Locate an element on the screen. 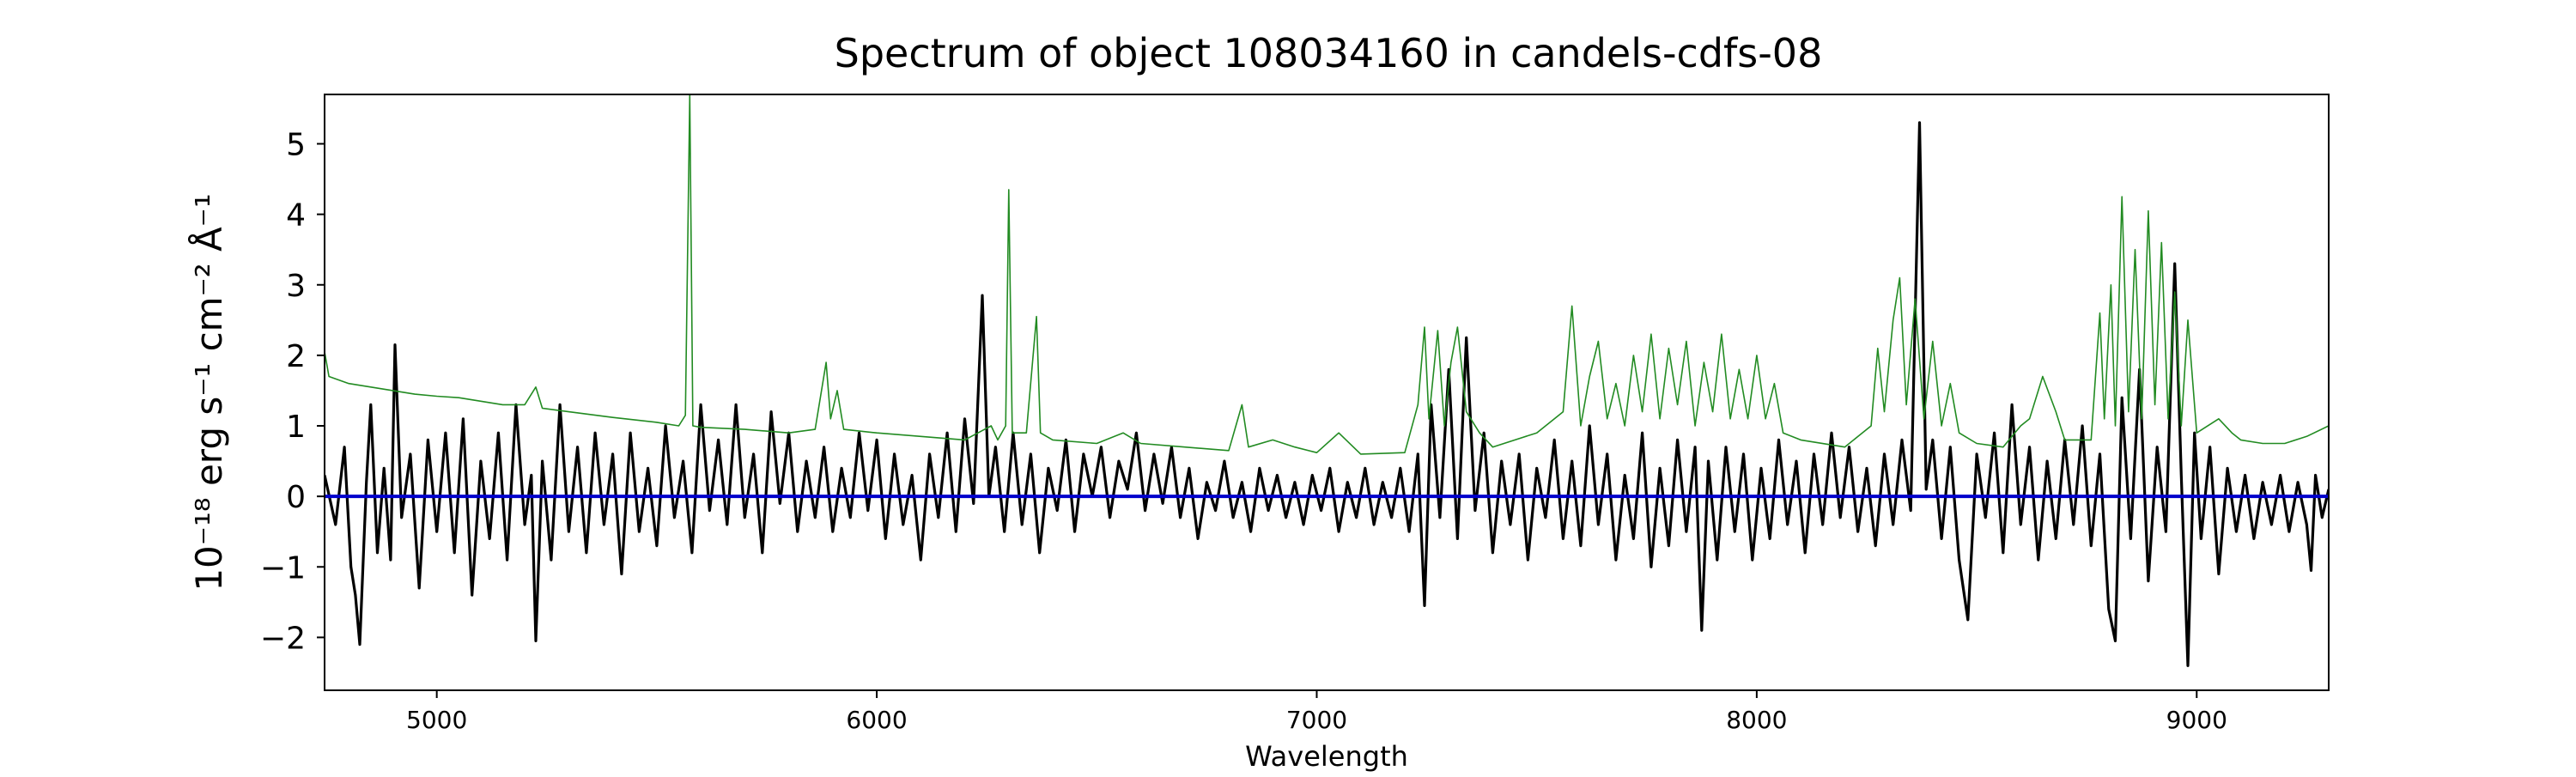  y-tick-label: 3 is located at coordinates (296, 286).